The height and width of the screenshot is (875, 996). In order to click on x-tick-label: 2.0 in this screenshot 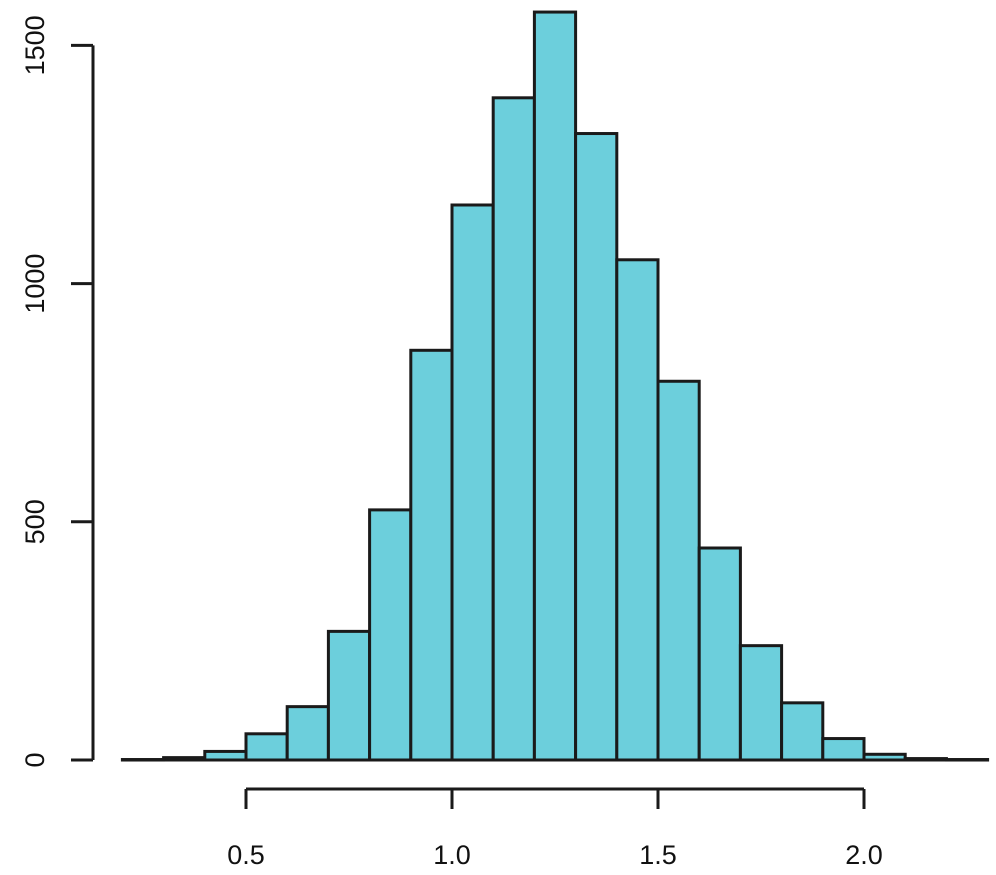, I will do `click(864, 855)`.